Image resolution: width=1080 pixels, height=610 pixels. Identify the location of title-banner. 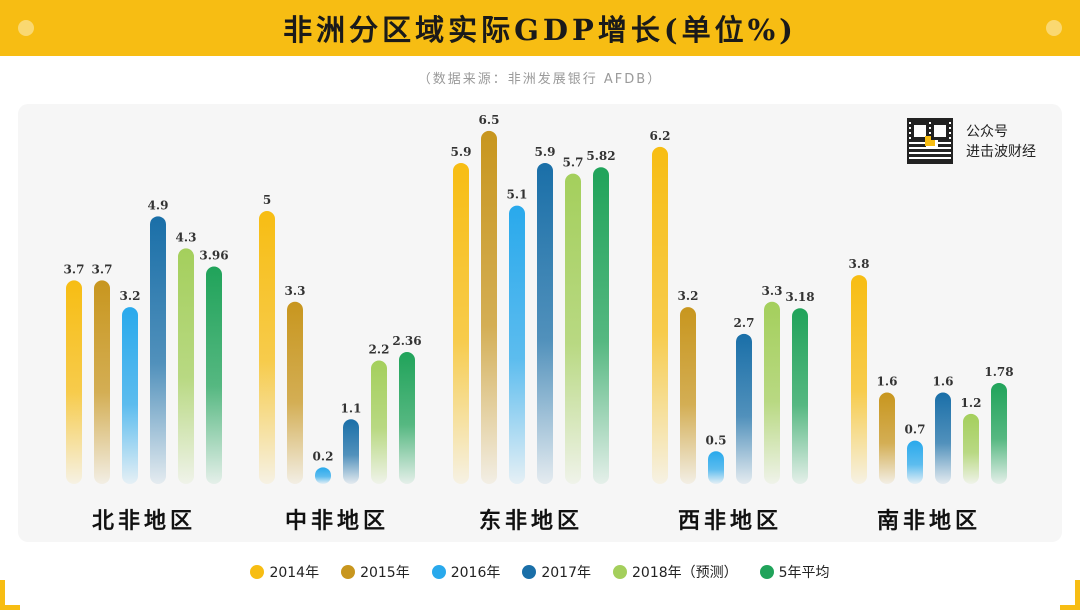
(540, 28).